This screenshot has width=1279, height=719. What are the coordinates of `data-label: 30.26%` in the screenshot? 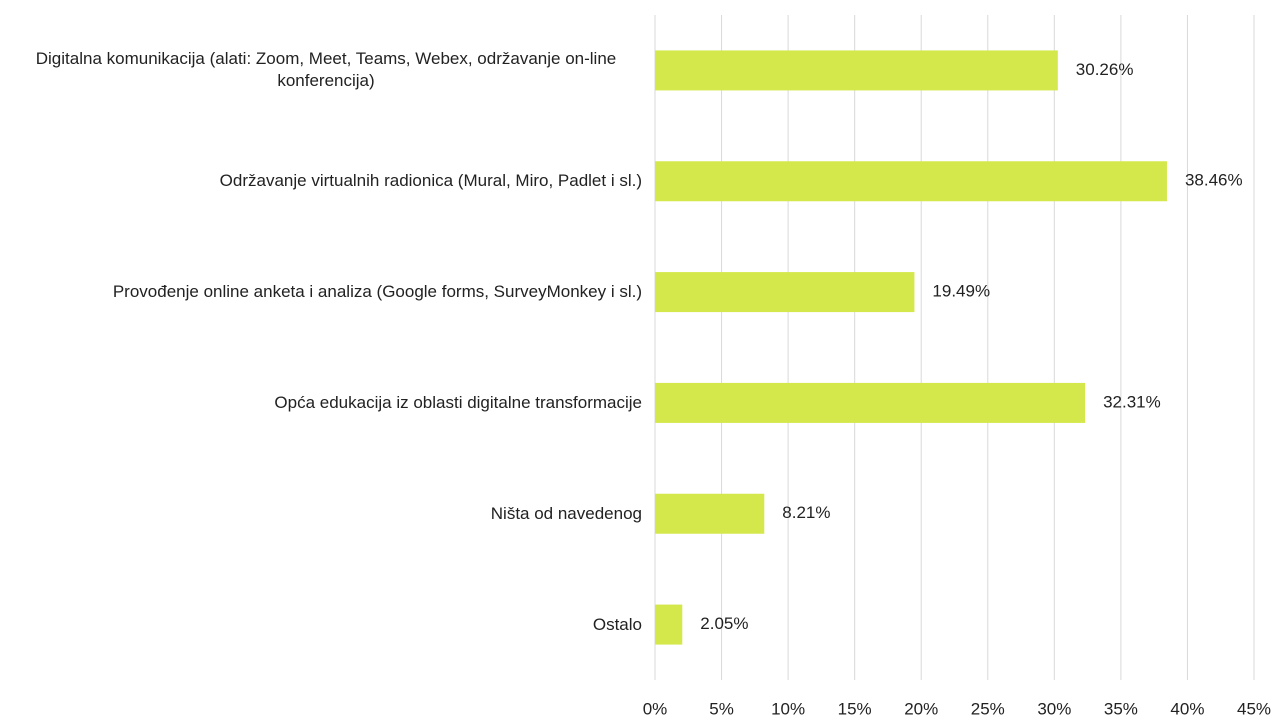 It's located at (1105, 69).